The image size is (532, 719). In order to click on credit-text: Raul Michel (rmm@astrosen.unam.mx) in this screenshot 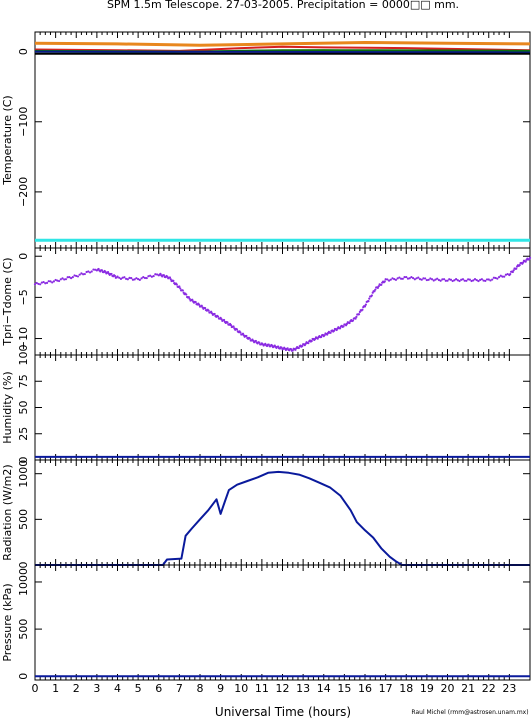, I will do `click(469, 712)`.